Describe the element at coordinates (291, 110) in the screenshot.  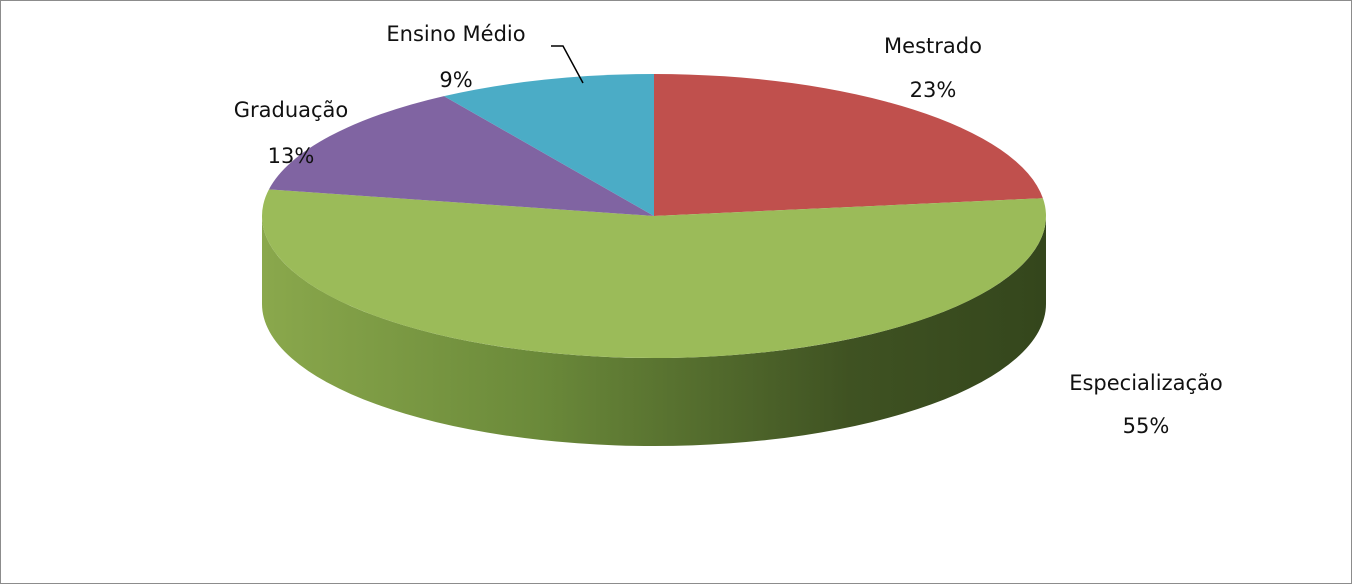
I see `label-name-graduacao: Graduação` at that location.